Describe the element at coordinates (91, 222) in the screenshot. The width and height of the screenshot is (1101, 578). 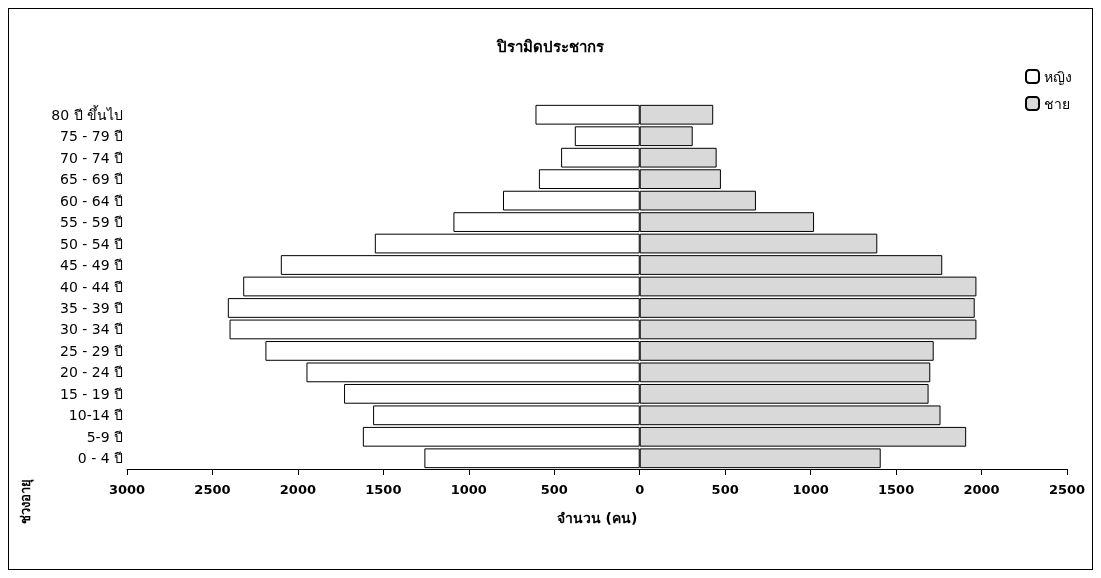
I see `y-tick-label: 55 - 59 ปี` at that location.